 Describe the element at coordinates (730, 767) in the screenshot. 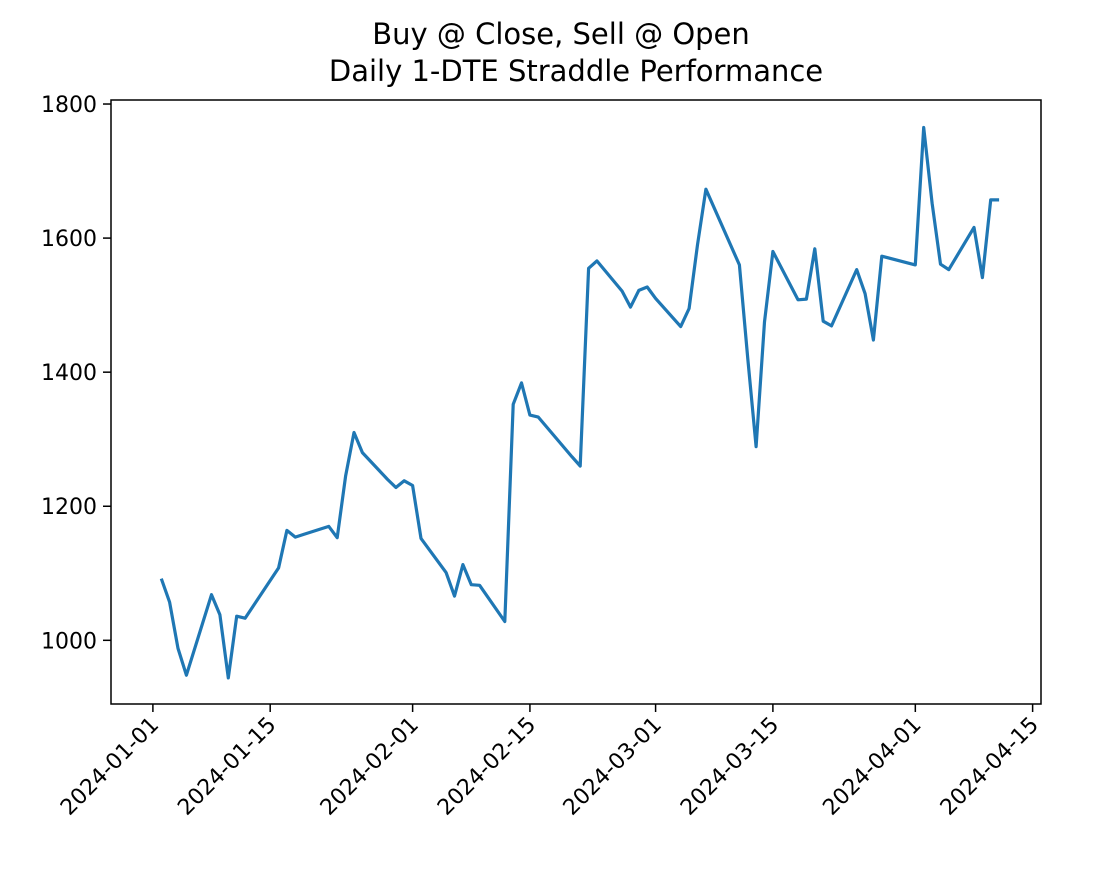

I see `x-tick-label: 2024-03-15` at that location.